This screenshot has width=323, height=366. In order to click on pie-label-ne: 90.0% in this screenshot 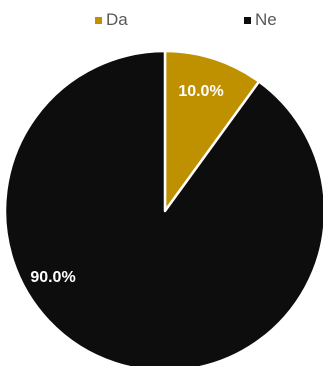, I will do `click(52, 277)`.